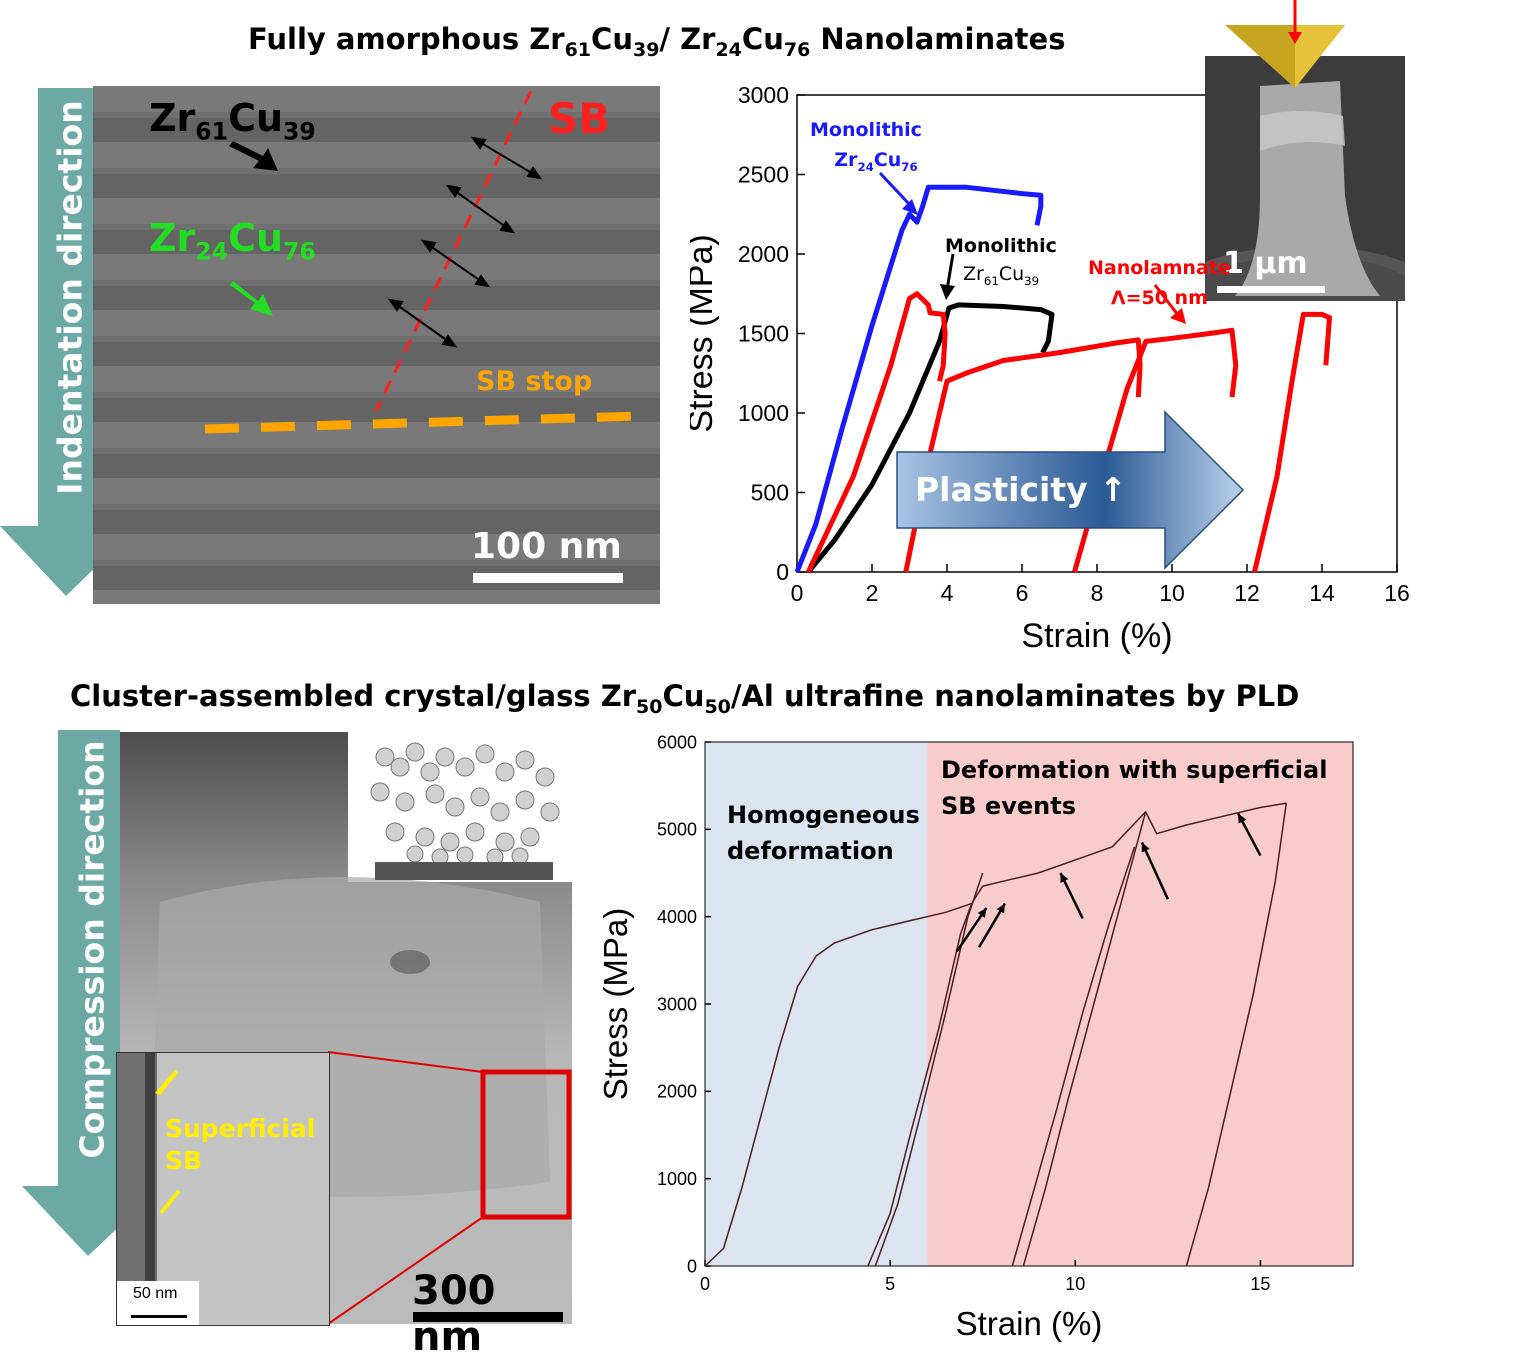 Image resolution: width=1522 pixels, height=1360 pixels. Describe the element at coordinates (1159, 283) in the screenshot. I see `nanolaminate-annotation: Nanolamnate Λ=50 nm` at that location.